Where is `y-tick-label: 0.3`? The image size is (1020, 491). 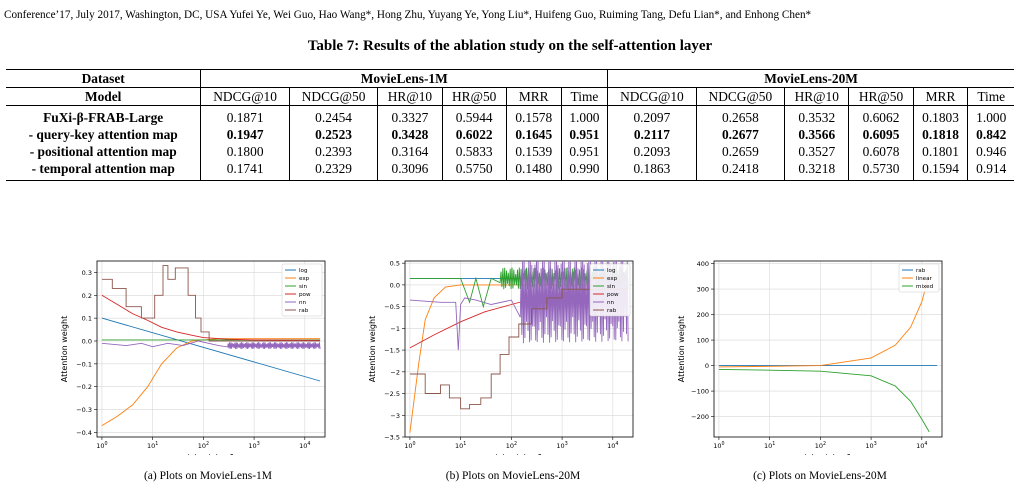 y-tick-label: 0.3 is located at coordinates (87, 273).